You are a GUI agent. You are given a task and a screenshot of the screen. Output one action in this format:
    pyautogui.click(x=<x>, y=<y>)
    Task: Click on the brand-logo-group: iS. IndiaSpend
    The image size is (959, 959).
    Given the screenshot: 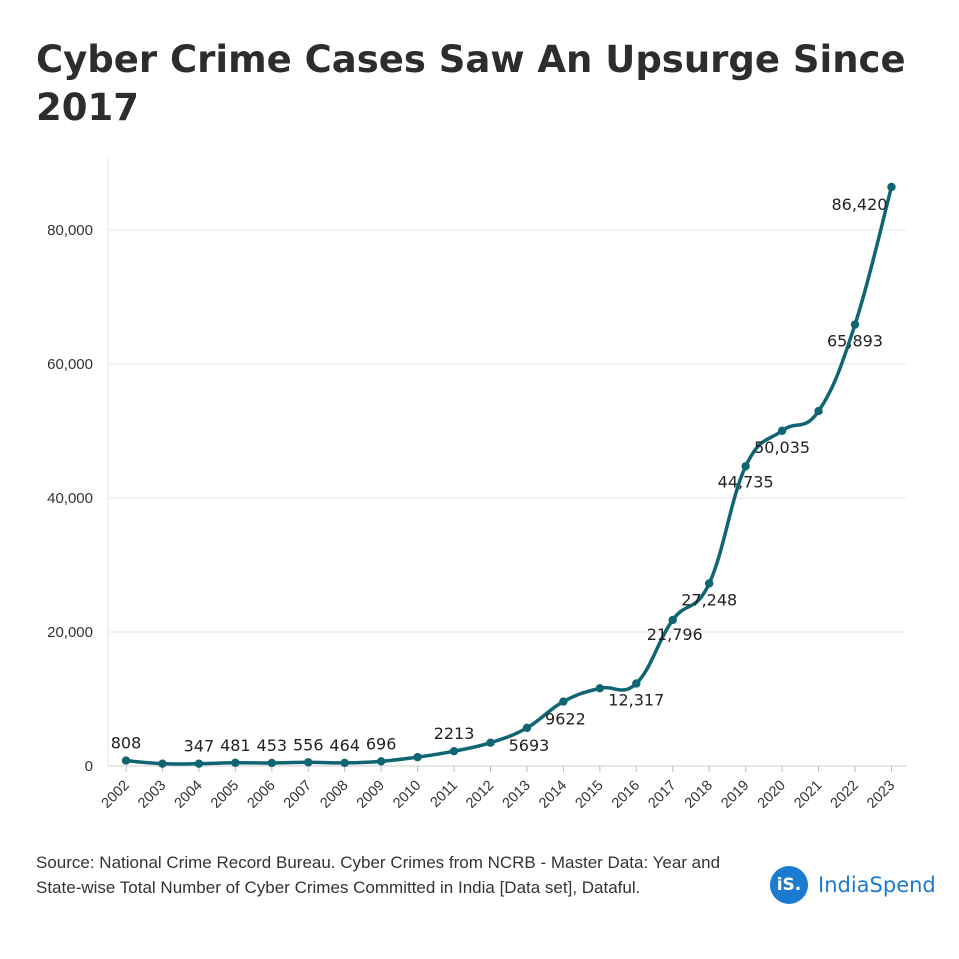 What is the action you would take?
    pyautogui.click(x=853, y=885)
    